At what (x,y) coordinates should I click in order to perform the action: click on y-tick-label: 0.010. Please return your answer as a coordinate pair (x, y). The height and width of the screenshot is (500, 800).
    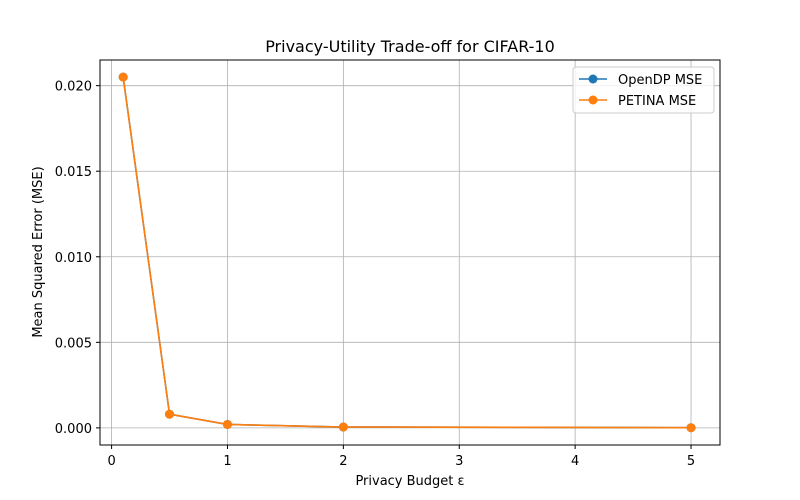
    Looking at the image, I should click on (73, 258).